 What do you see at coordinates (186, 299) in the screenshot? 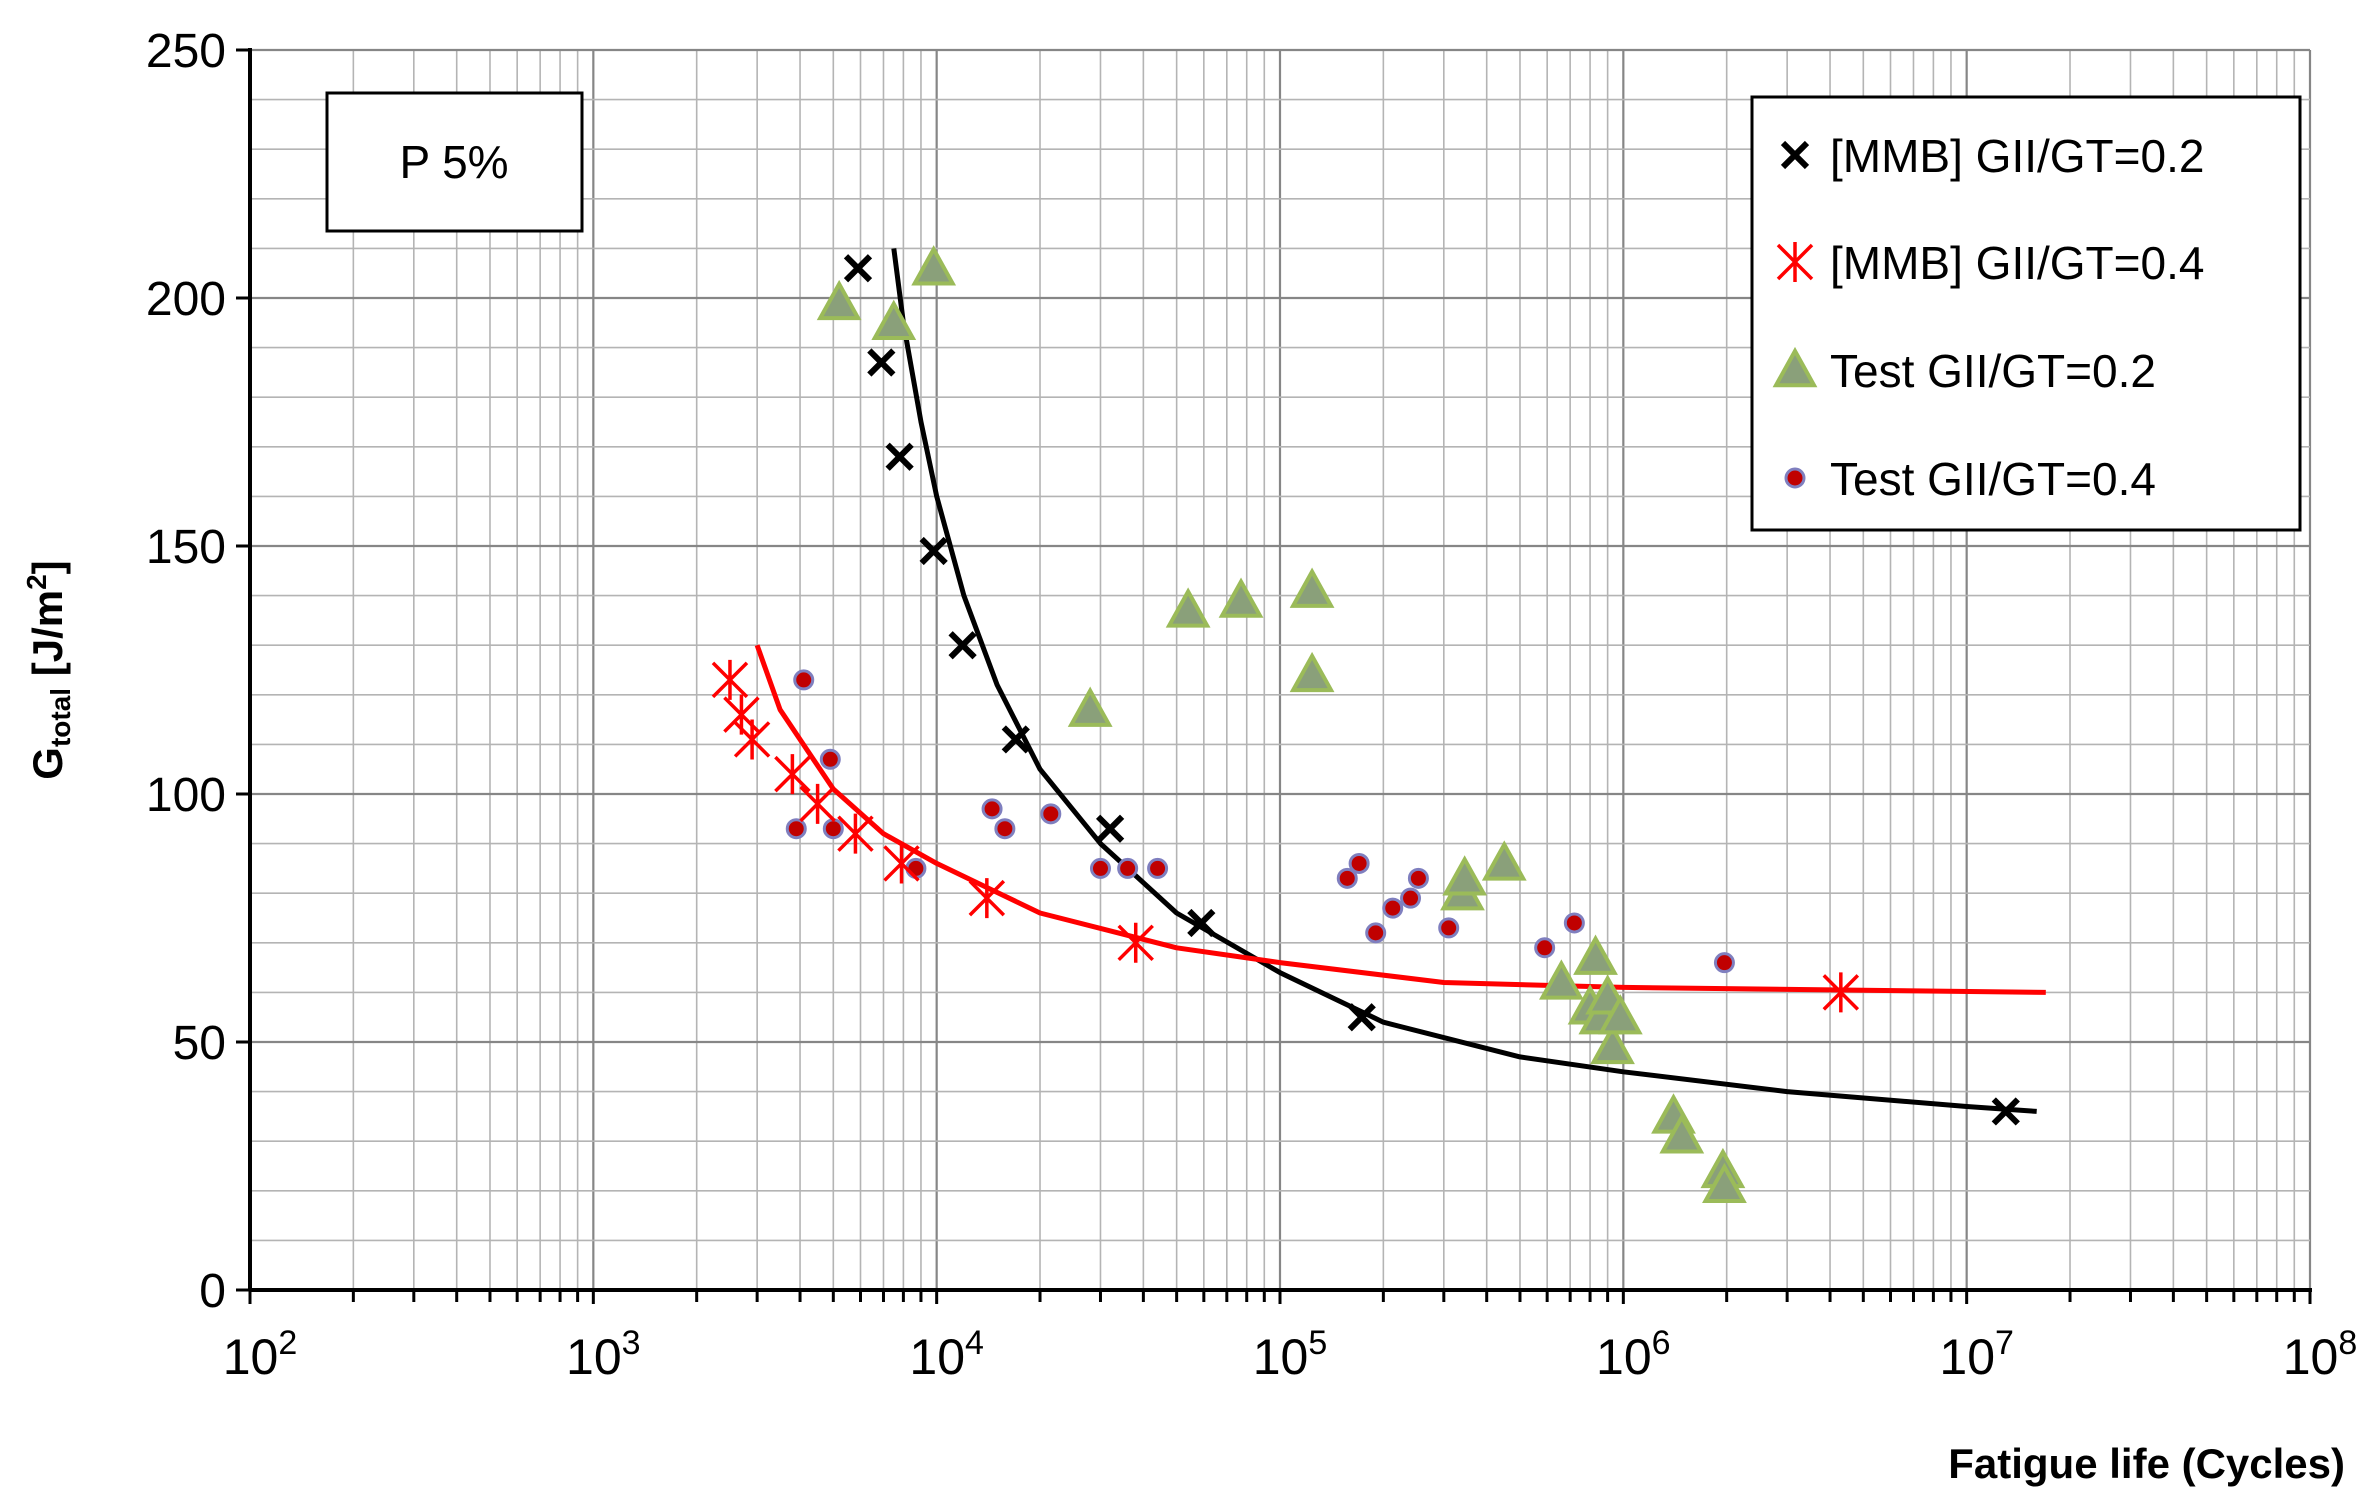
I see `y-tick-label: 200` at bounding box center [186, 299].